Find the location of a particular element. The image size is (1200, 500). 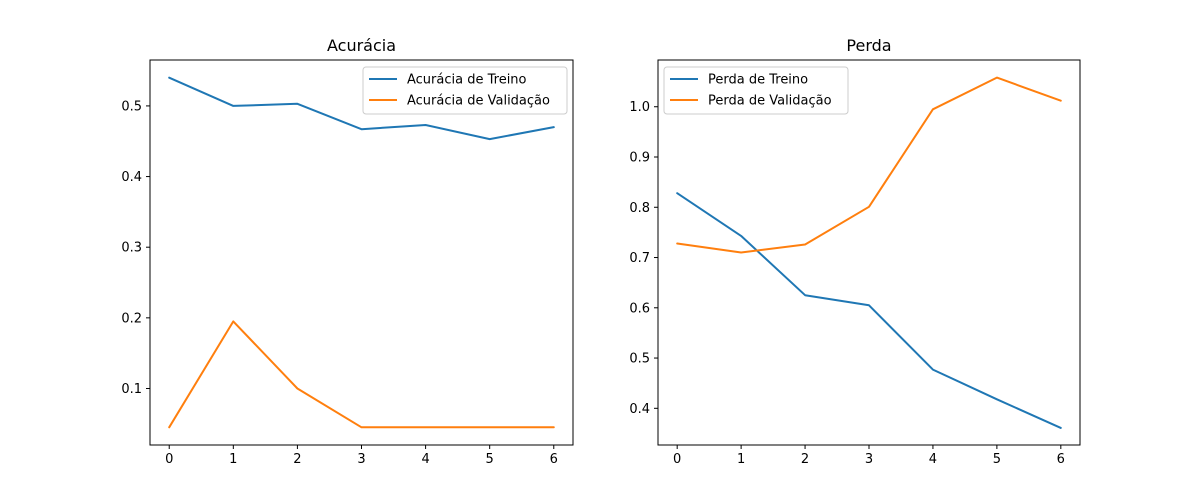

chart-0-x-tick-label: 4 is located at coordinates (425, 459).